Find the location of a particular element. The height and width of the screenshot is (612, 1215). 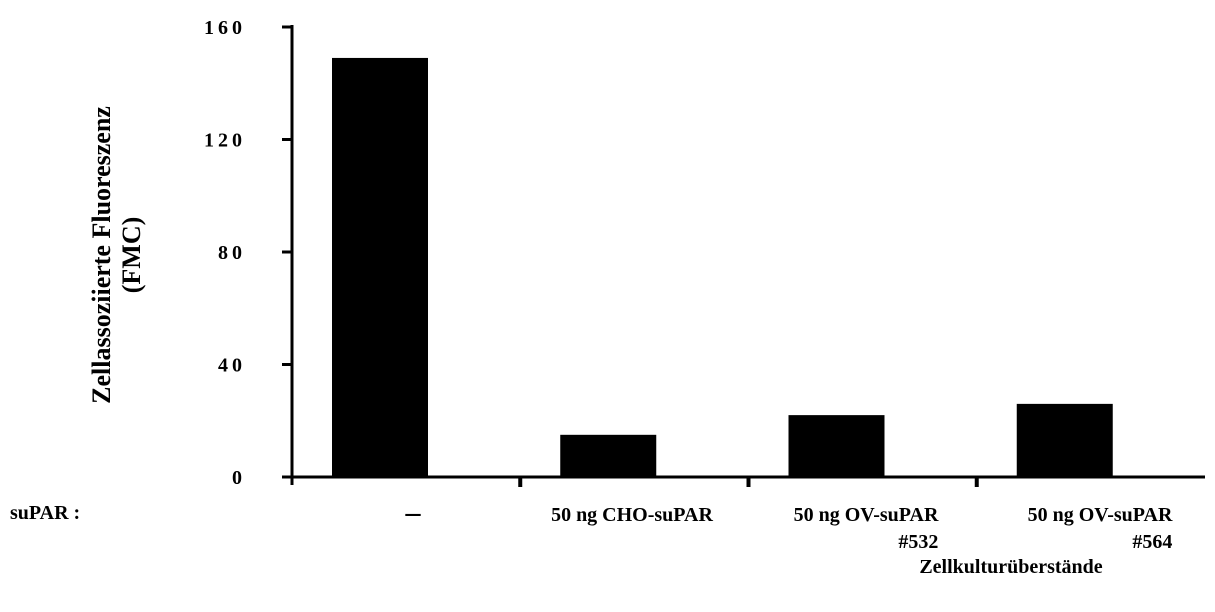

x-category-label: 50 ng OV-suPAR #564 is located at coordinates (1100, 529).